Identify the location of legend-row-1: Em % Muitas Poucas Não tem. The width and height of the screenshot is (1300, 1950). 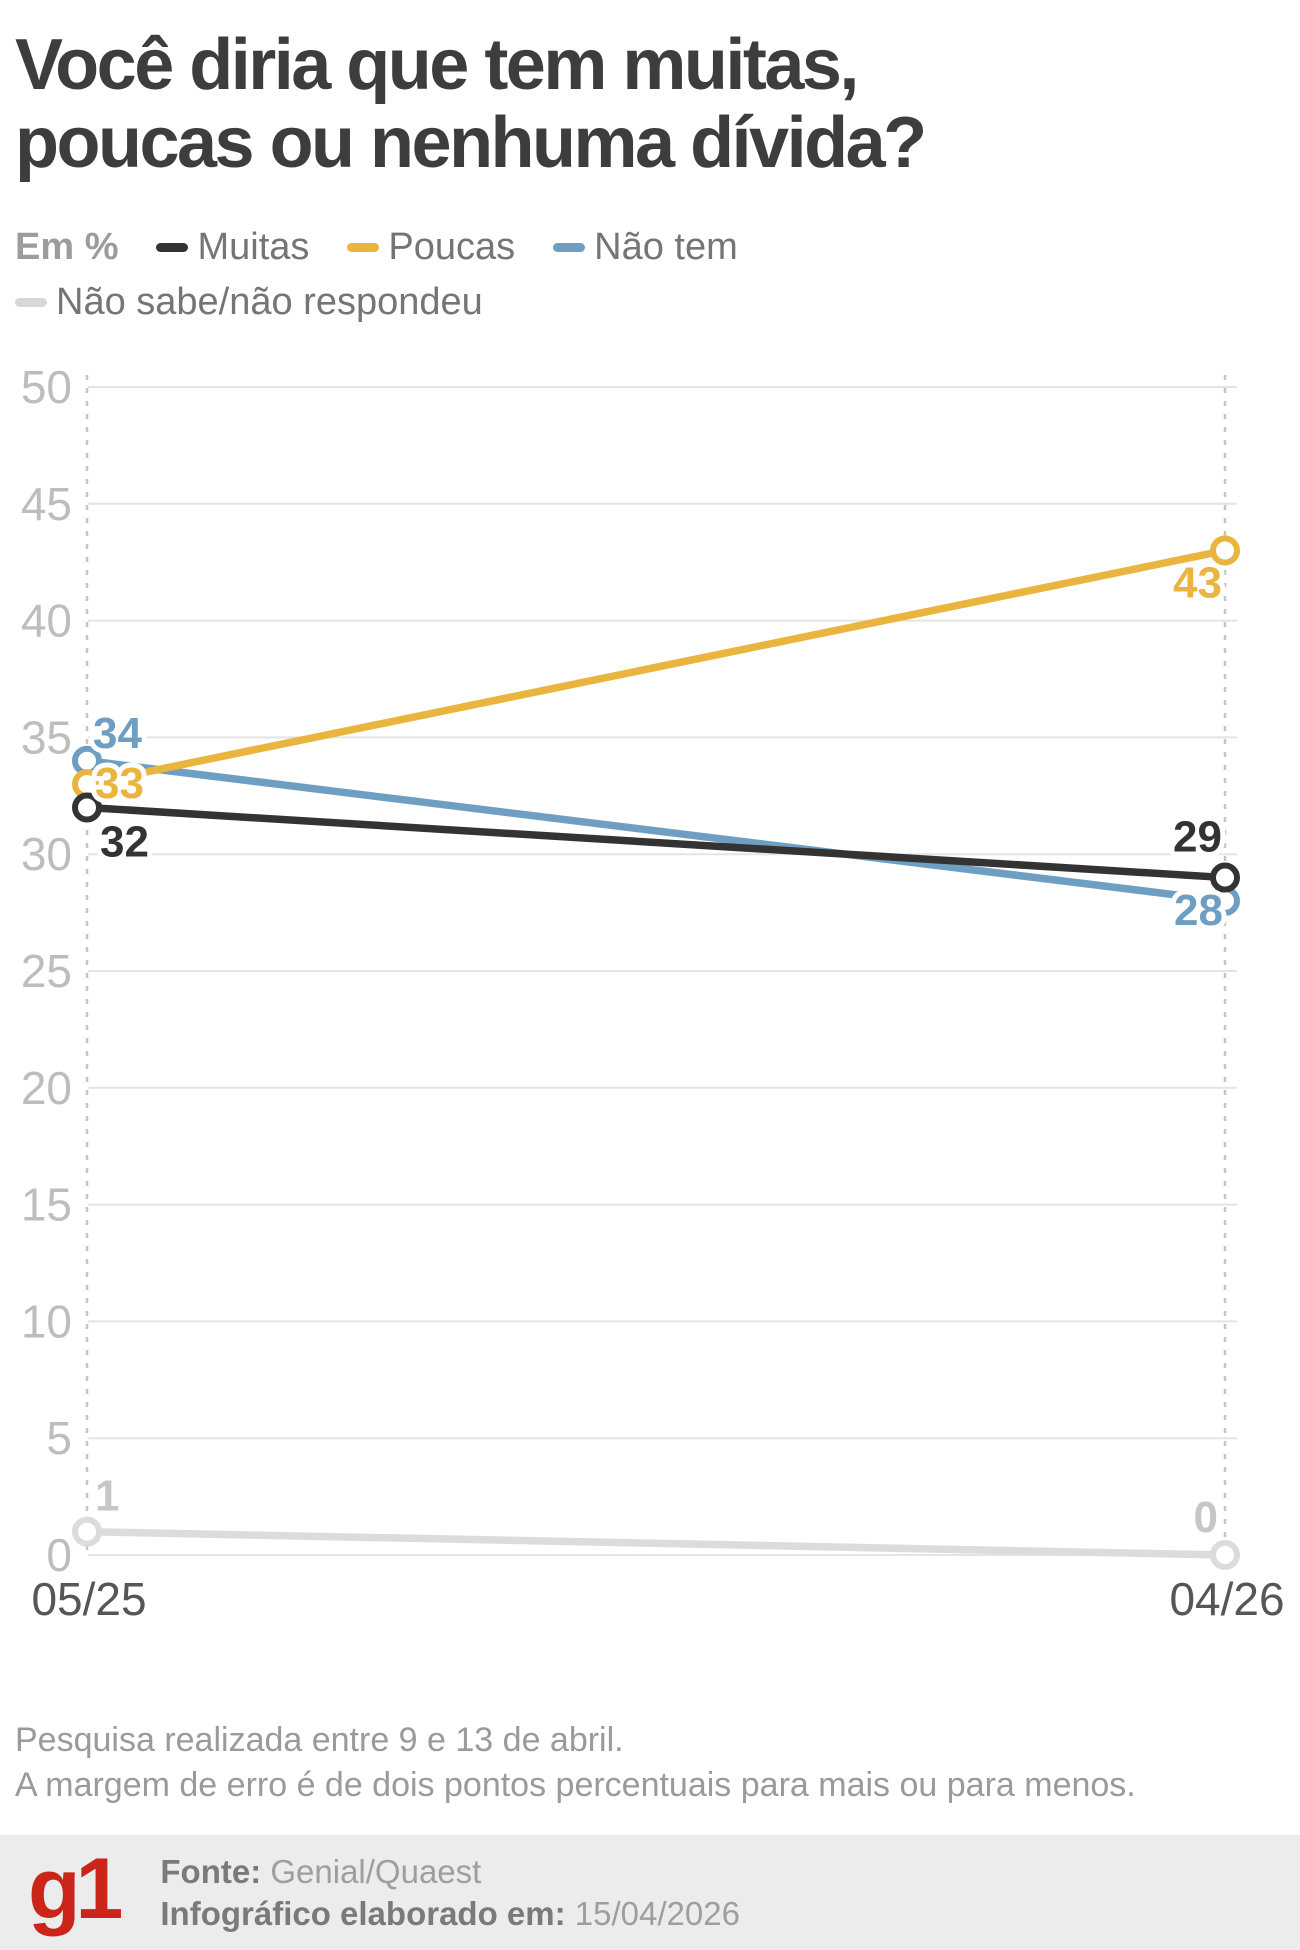
(650, 247).